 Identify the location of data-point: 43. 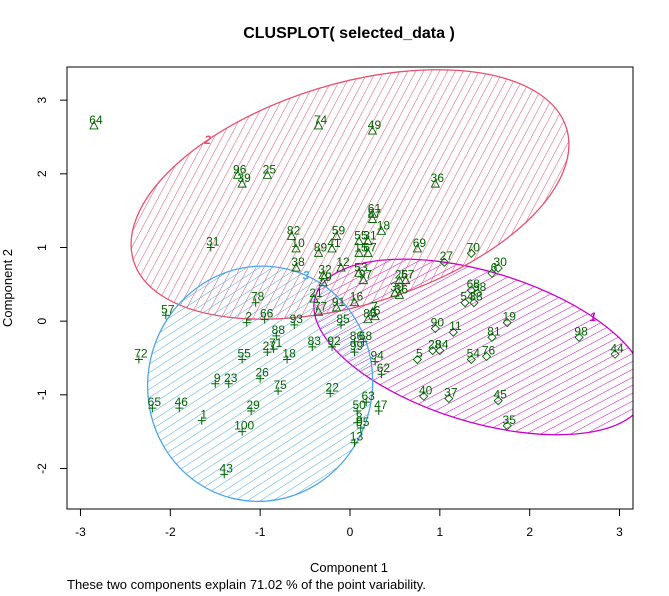
(226, 470).